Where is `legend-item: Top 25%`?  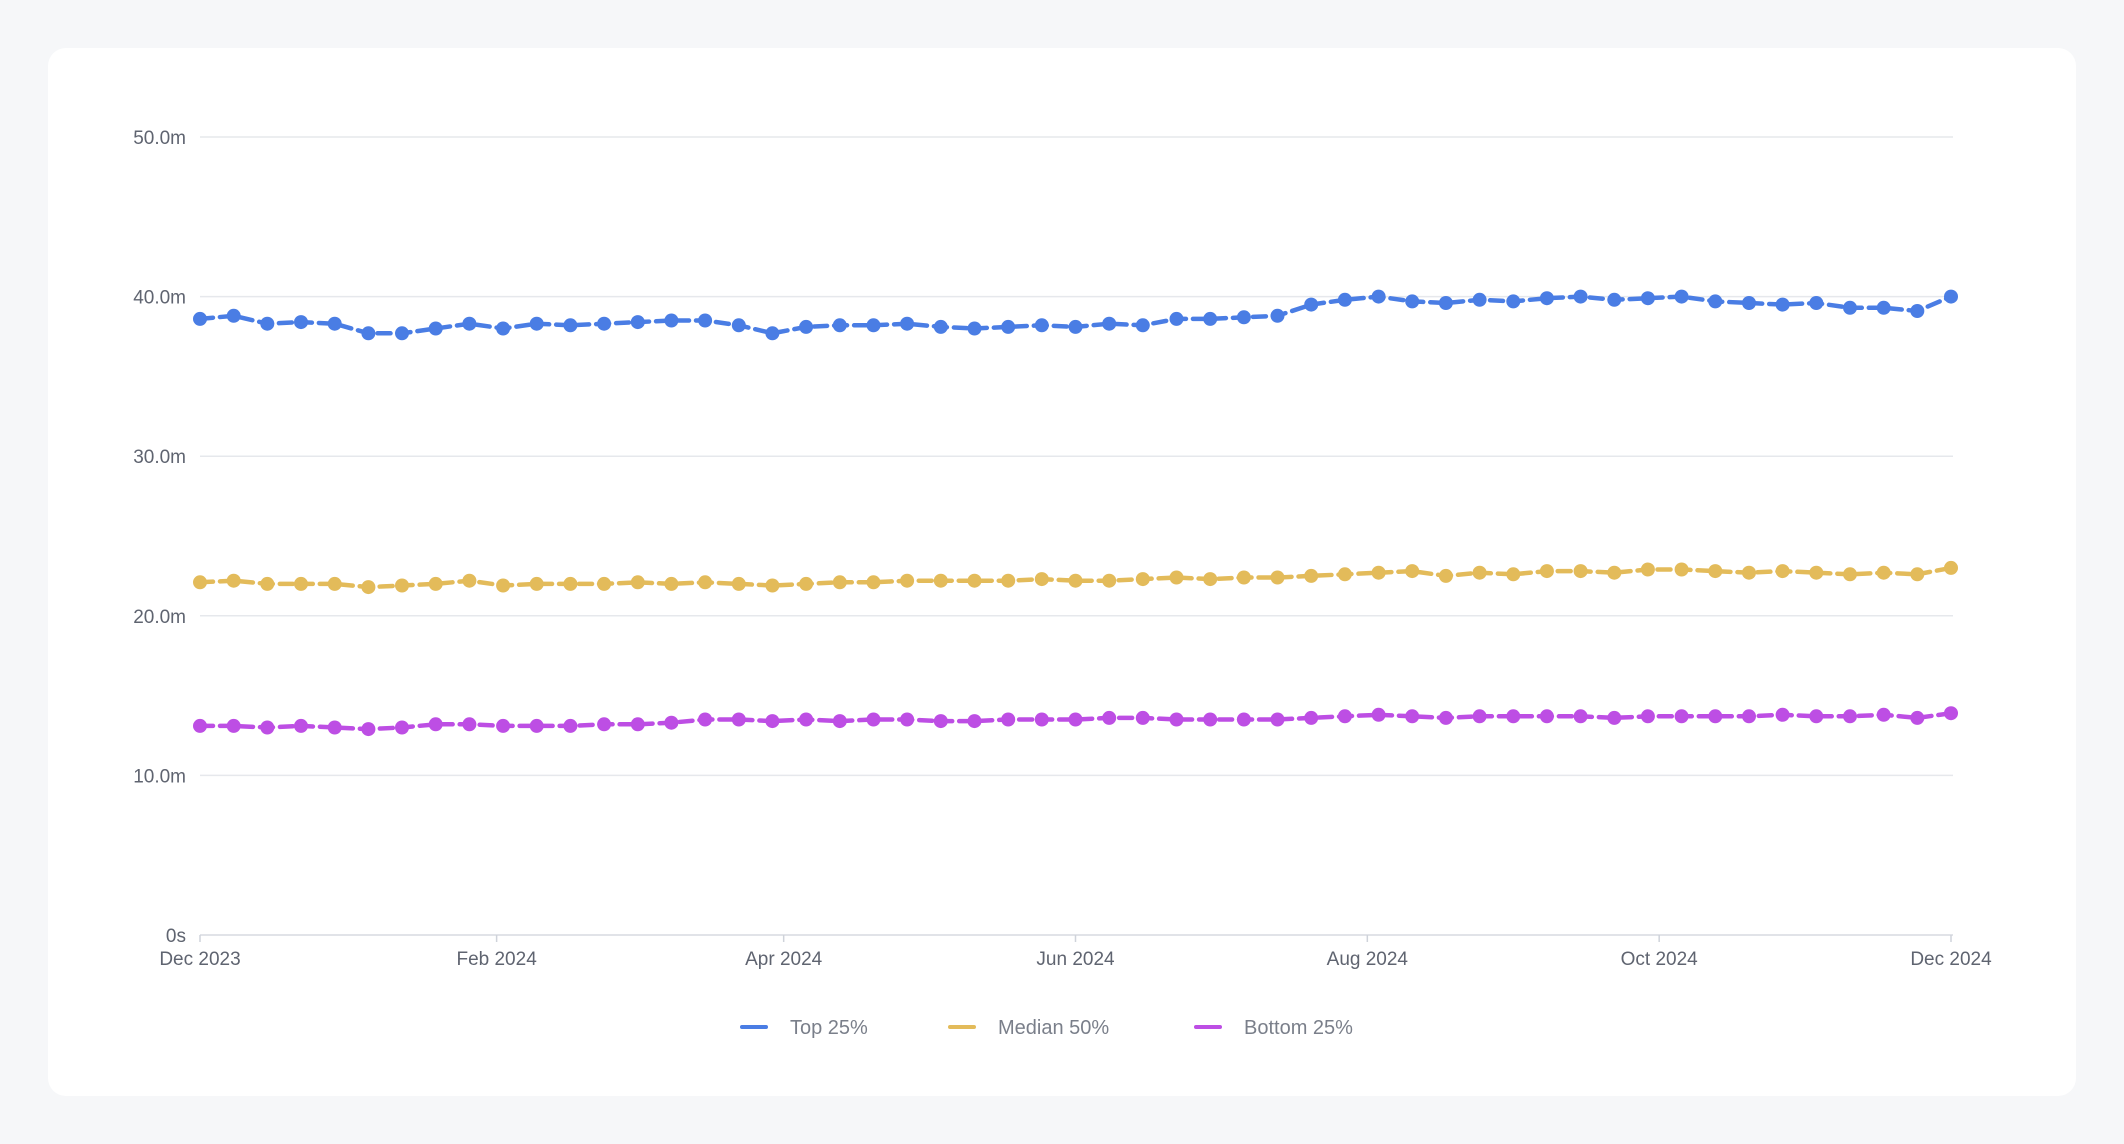
legend-item: Top 25% is located at coordinates (804, 1028).